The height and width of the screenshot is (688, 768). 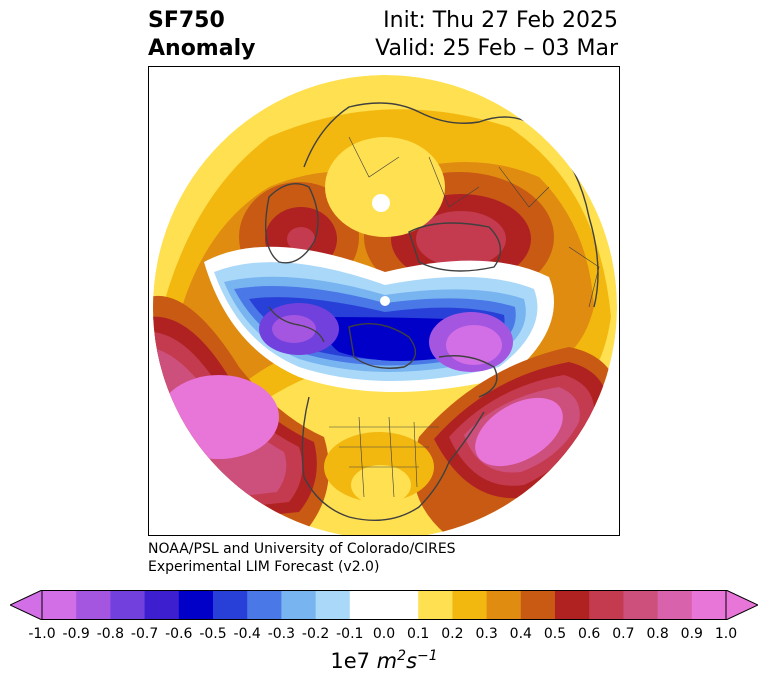 I want to click on colorbar, so click(x=384, y=605).